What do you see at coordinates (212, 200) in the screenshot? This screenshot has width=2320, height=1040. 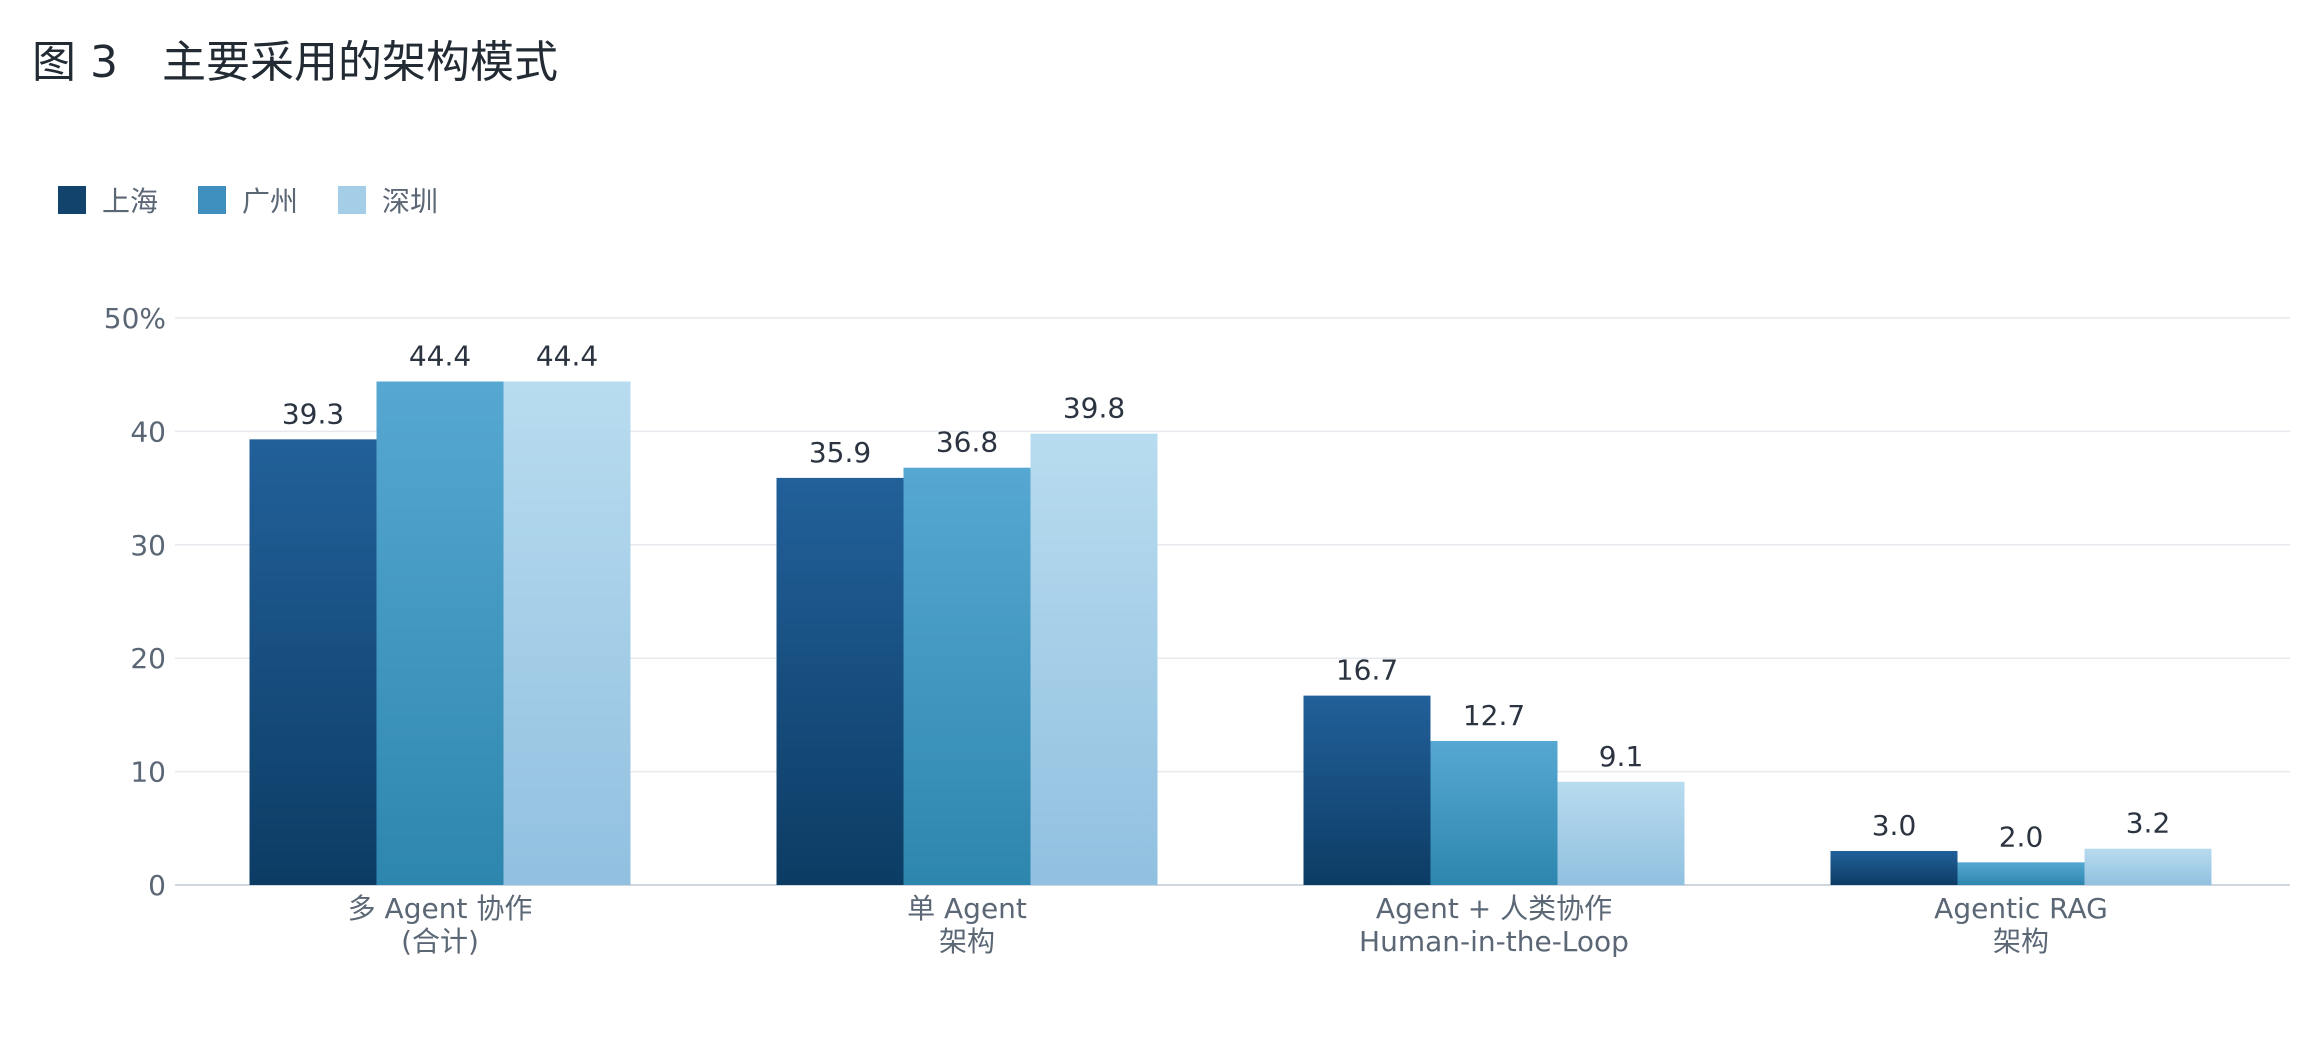 I see `legend-swatch-guangzhou` at bounding box center [212, 200].